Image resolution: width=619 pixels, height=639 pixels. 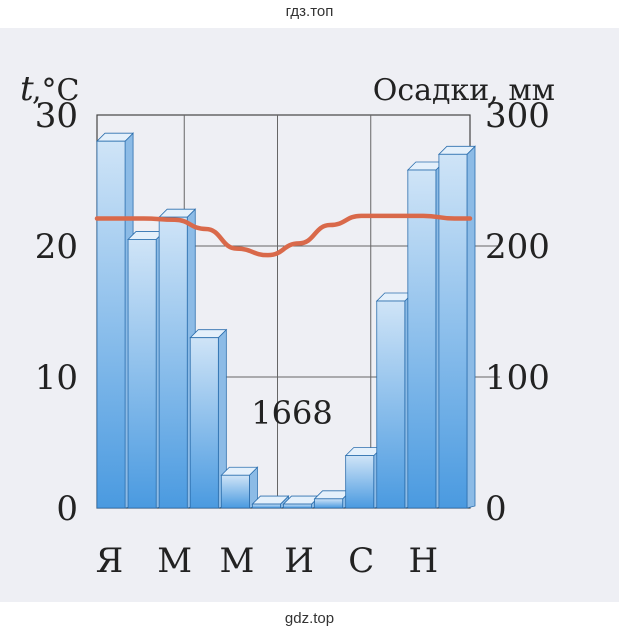 I want to click on left-axis-label-unit: ,°С, so click(x=56, y=90).